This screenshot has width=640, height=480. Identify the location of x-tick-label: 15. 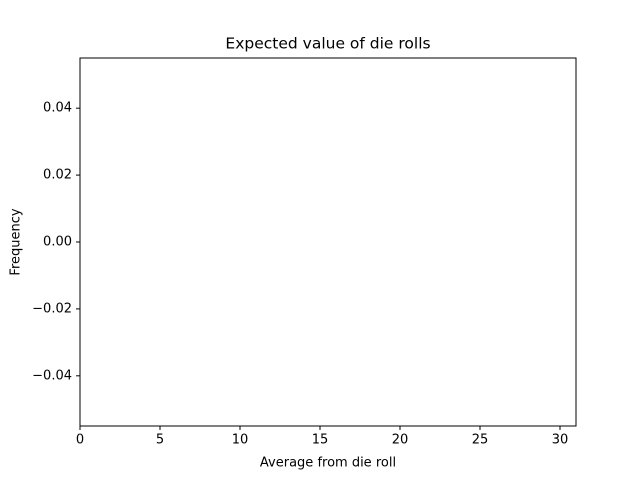
(320, 440).